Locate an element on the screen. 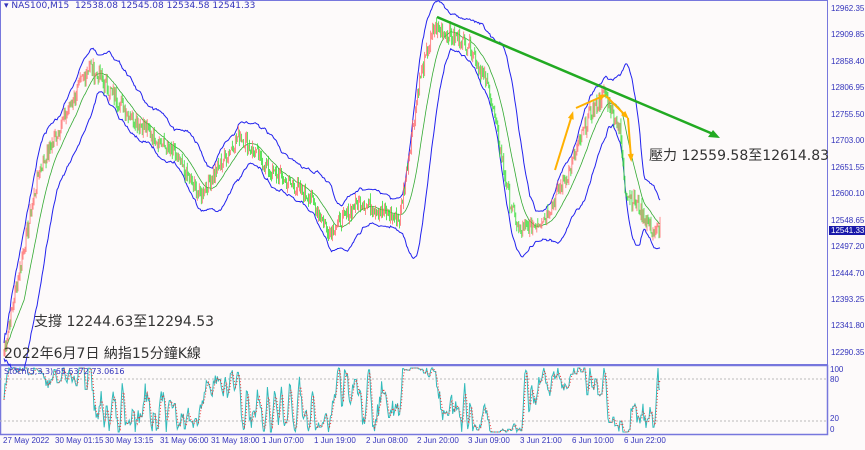  price-tick-label: 12497.20 is located at coordinates (848, 247).